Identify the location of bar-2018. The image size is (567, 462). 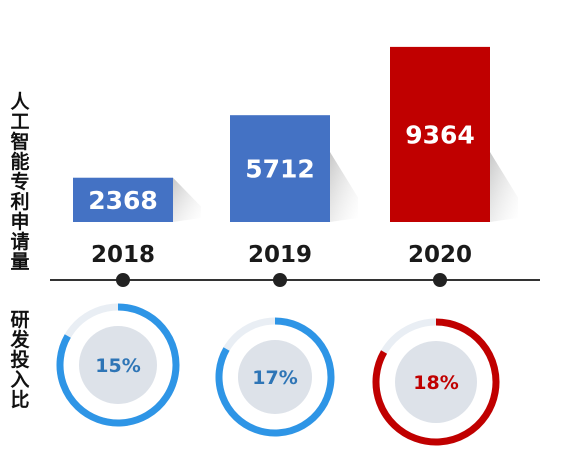
(123, 199).